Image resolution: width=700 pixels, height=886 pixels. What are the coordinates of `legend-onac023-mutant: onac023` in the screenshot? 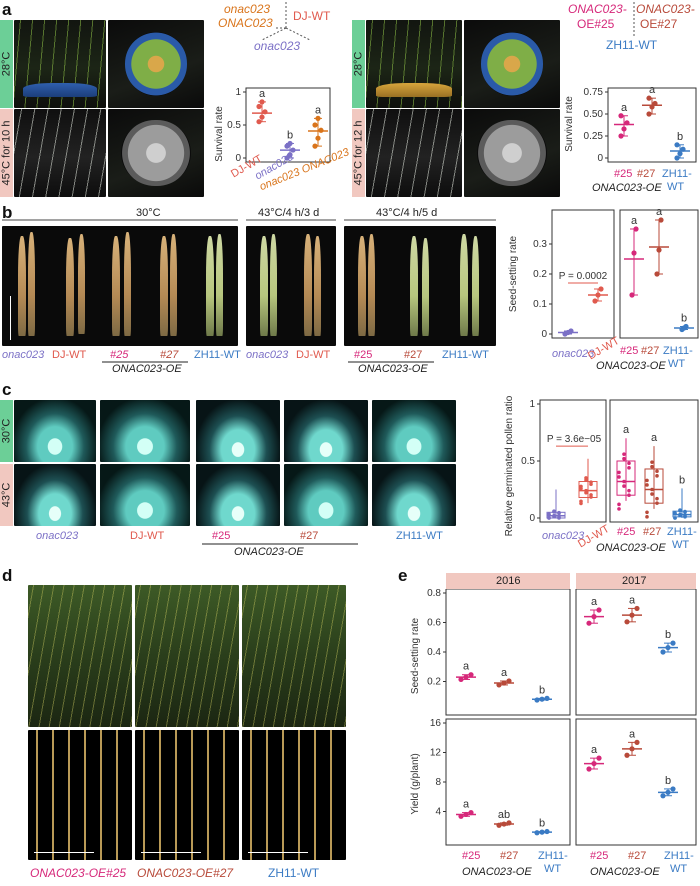 It's located at (277, 46).